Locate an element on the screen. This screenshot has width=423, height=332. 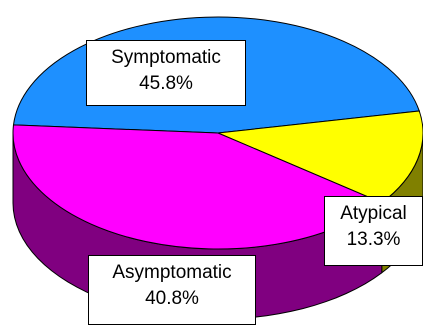
slice-label-symptomatic: Symptomatic 45.8% is located at coordinates (166, 73).